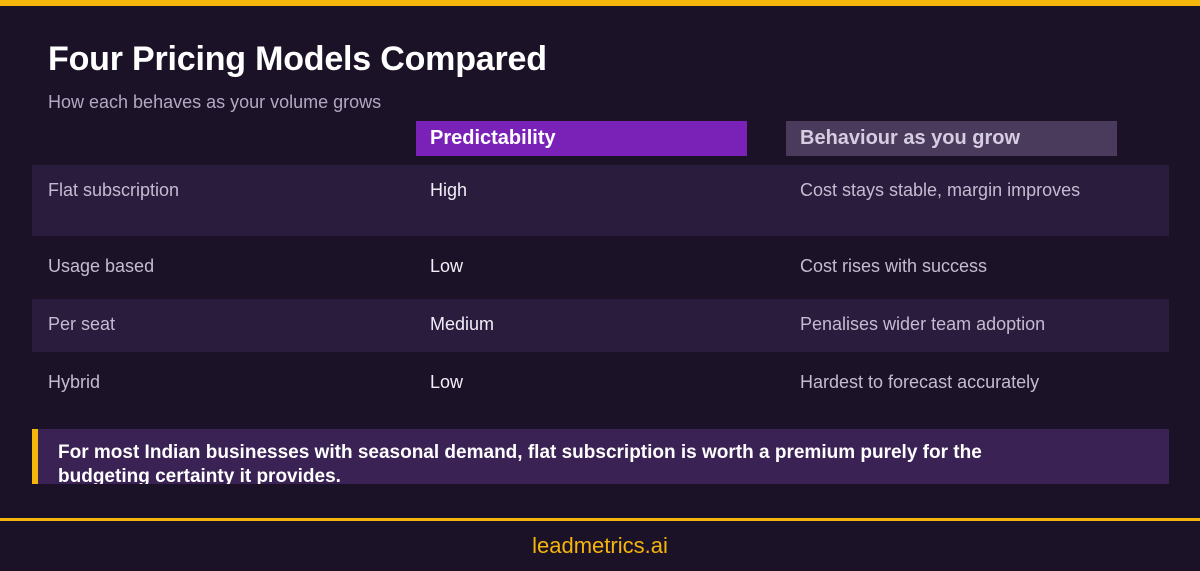  I want to click on top-accent-bar, so click(600, 3).